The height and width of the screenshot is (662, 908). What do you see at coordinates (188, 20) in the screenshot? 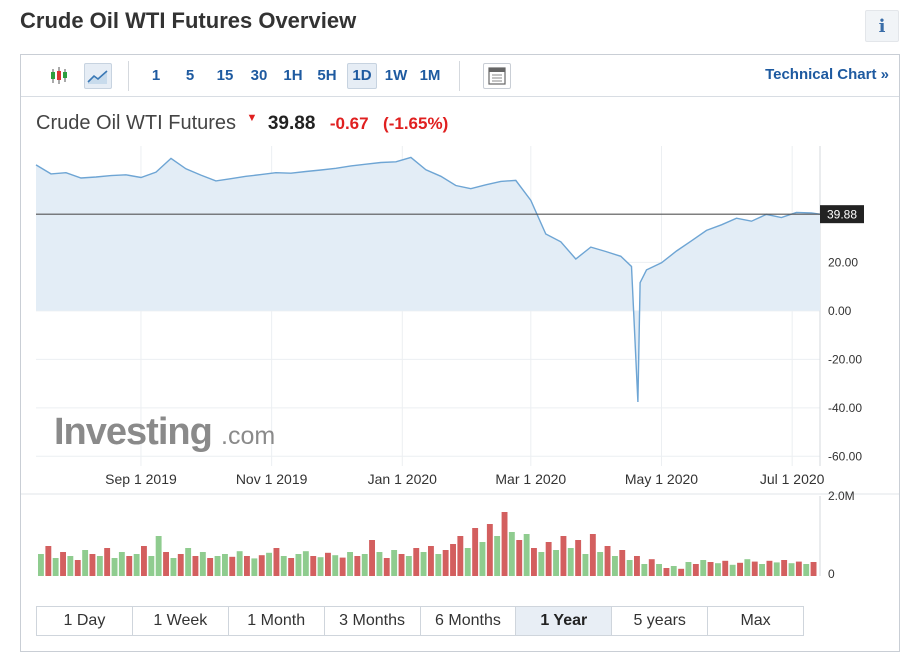
I see `page-title: Crude Oil WTI Futures Overview` at bounding box center [188, 20].